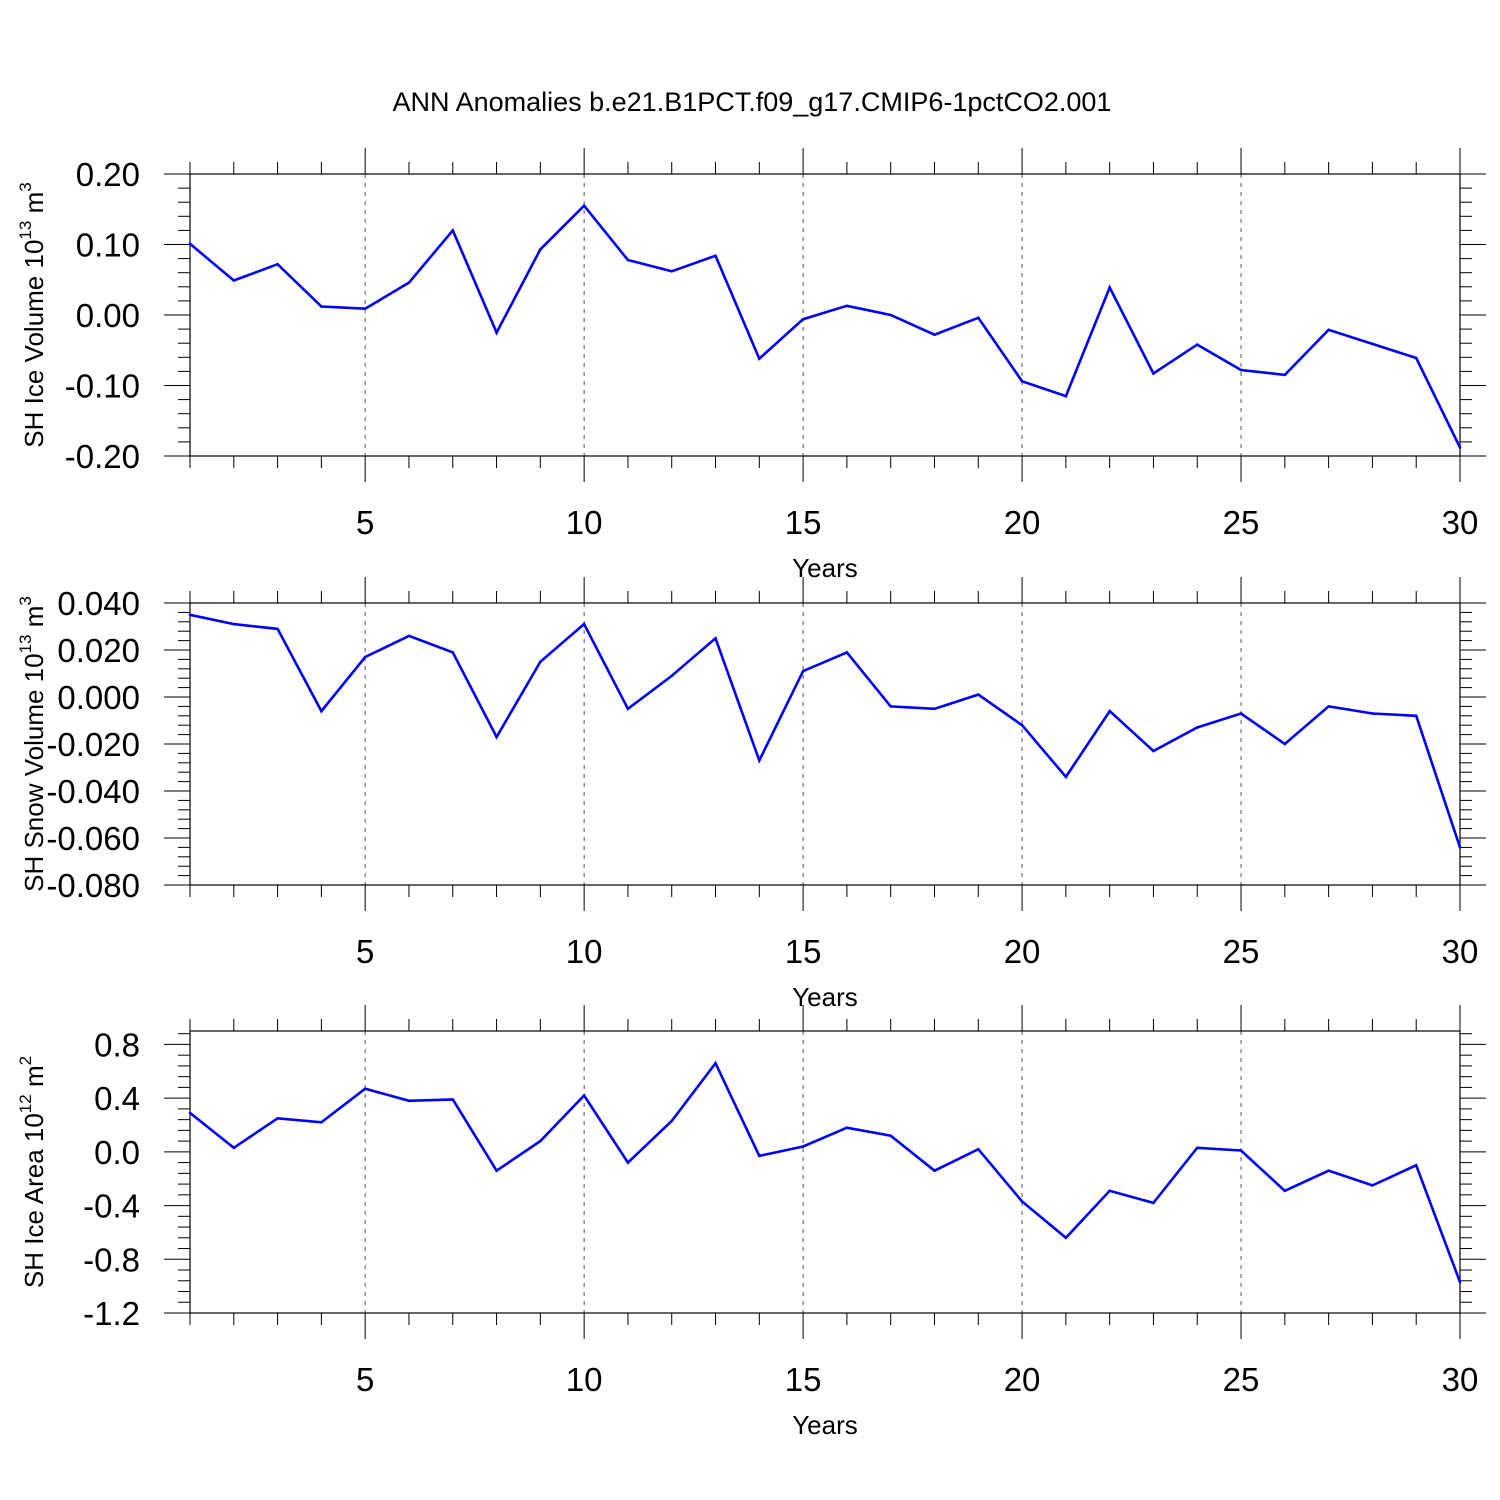  What do you see at coordinates (32, 1172) in the screenshot?
I see `y-axis-title: SH Ice Area 1012 m2` at bounding box center [32, 1172].